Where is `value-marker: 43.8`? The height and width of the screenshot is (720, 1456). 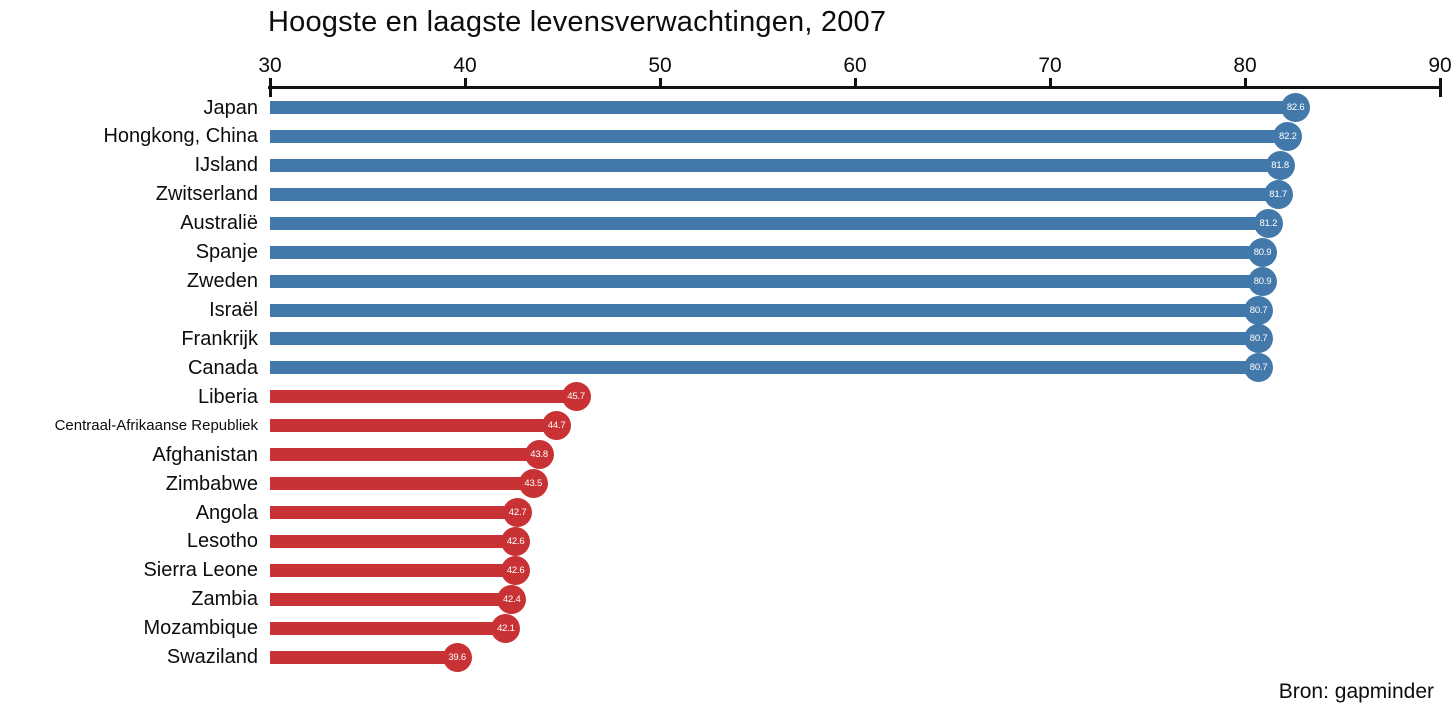
value-marker: 43.8 is located at coordinates (539, 455).